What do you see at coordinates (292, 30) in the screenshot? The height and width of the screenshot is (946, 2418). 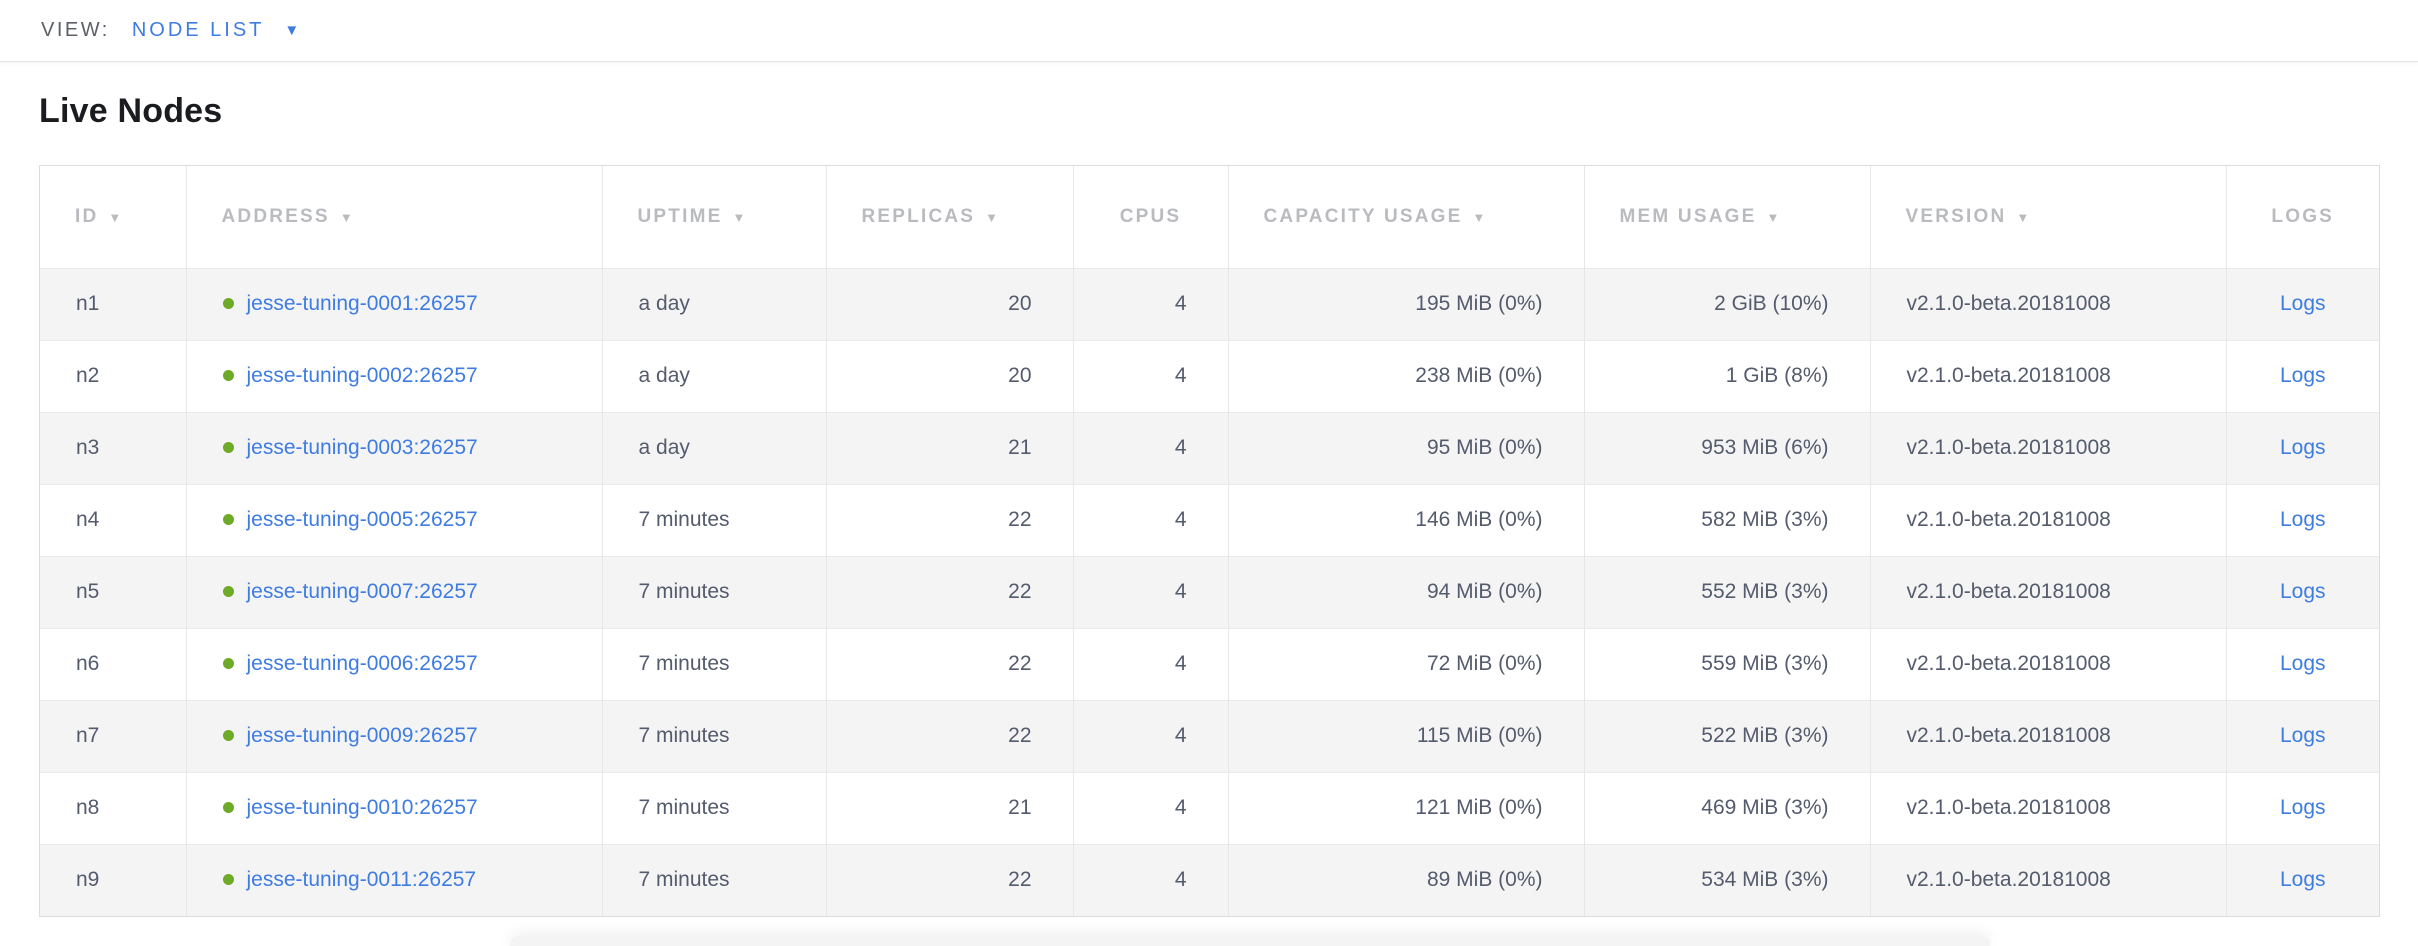 I see `chevron-down-icon: ▼` at bounding box center [292, 30].